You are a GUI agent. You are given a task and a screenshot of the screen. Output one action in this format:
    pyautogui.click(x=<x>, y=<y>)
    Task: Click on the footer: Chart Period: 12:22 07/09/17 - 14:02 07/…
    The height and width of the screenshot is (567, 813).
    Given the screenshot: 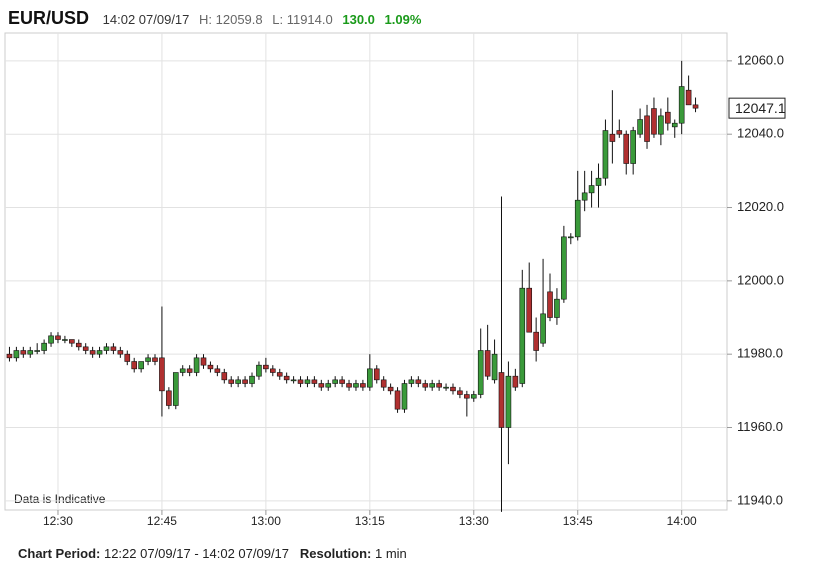 What is the action you would take?
    pyautogui.click(x=212, y=553)
    